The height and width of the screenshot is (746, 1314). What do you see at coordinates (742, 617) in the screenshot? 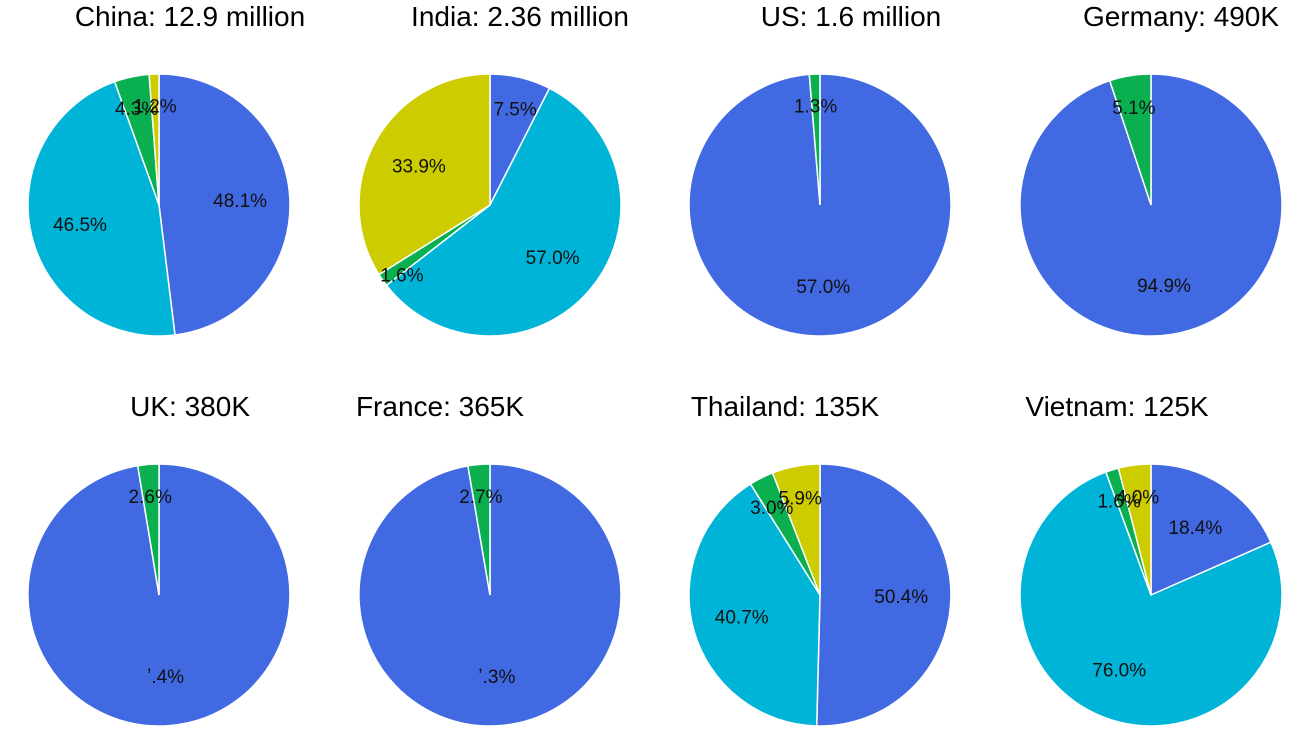
I see `pie-label-thailand-1: 40.7%` at bounding box center [742, 617].